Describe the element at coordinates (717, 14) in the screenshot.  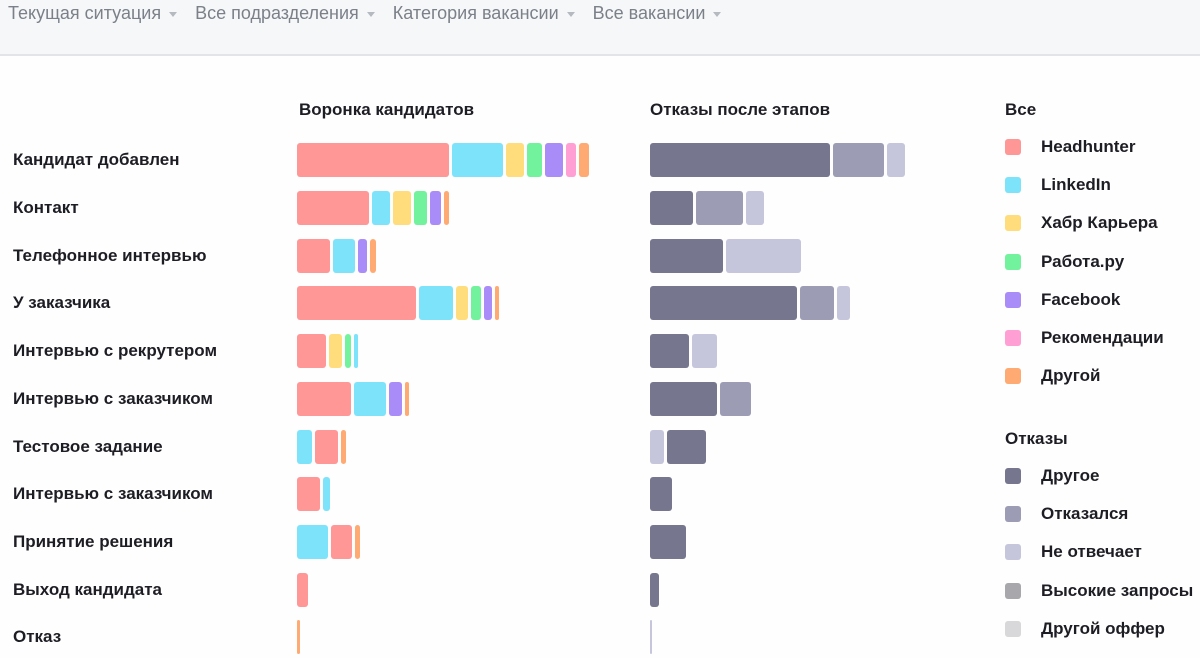
I see `caret-down-icon` at that location.